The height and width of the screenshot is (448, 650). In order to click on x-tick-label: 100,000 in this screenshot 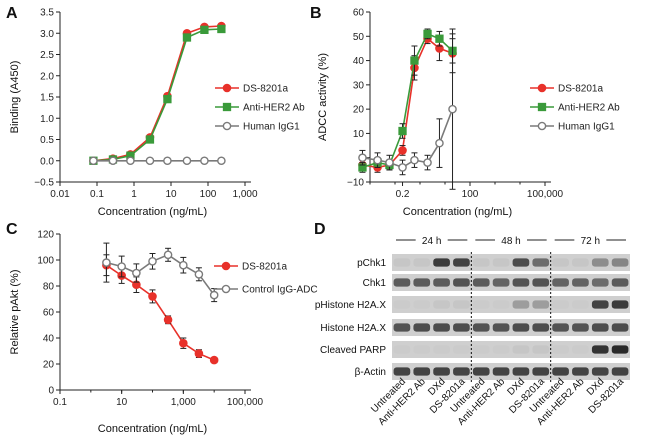, I will do `click(545, 194)`.